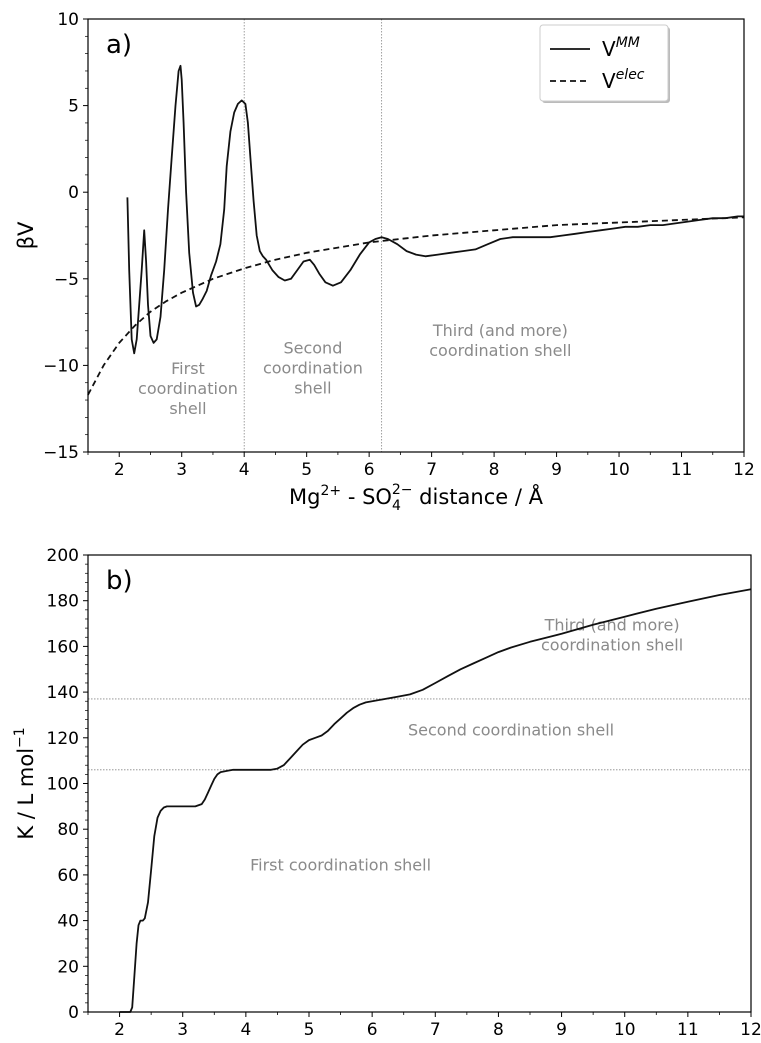  What do you see at coordinates (188, 368) in the screenshot?
I see `annotation-line: First` at bounding box center [188, 368].